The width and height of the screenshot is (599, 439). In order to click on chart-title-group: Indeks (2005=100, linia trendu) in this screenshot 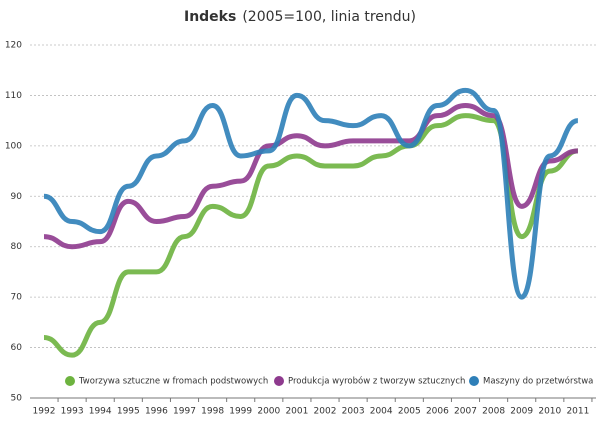, I will do `click(300, 17)`.